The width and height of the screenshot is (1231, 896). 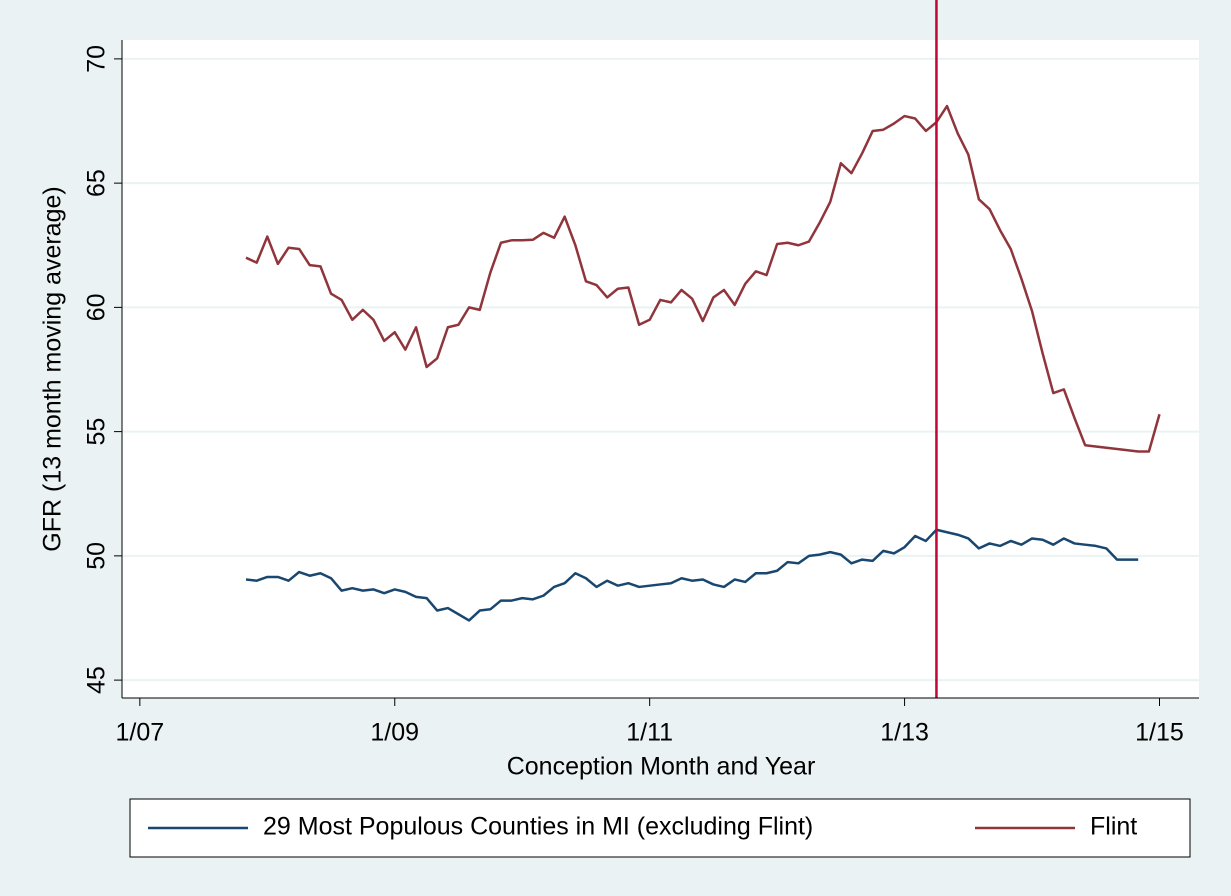 I want to click on x-tick-label: 1/13, so click(x=904, y=733).